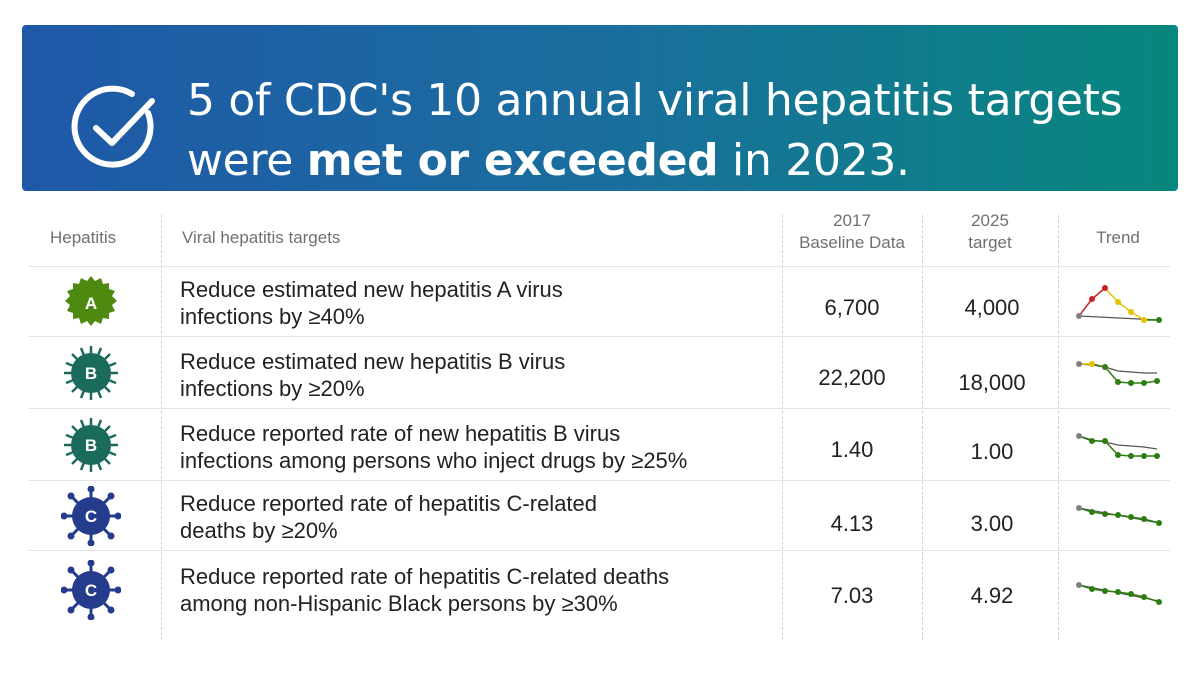  Describe the element at coordinates (992, 307) in the screenshot. I see `target-value: 4,000` at that location.